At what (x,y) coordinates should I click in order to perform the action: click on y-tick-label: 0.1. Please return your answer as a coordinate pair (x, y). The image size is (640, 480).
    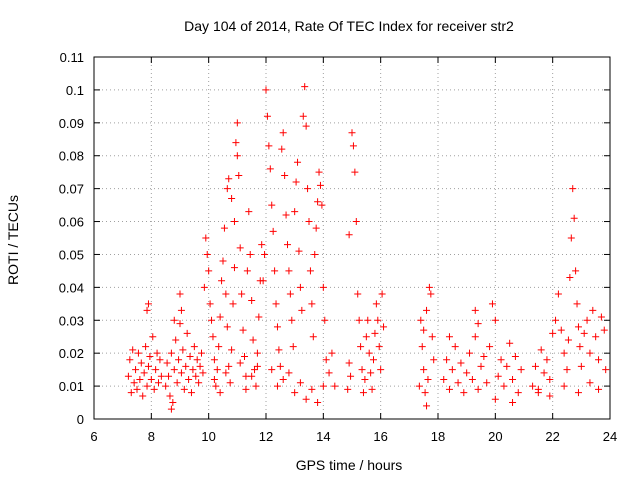
    Looking at the image, I should click on (75, 90).